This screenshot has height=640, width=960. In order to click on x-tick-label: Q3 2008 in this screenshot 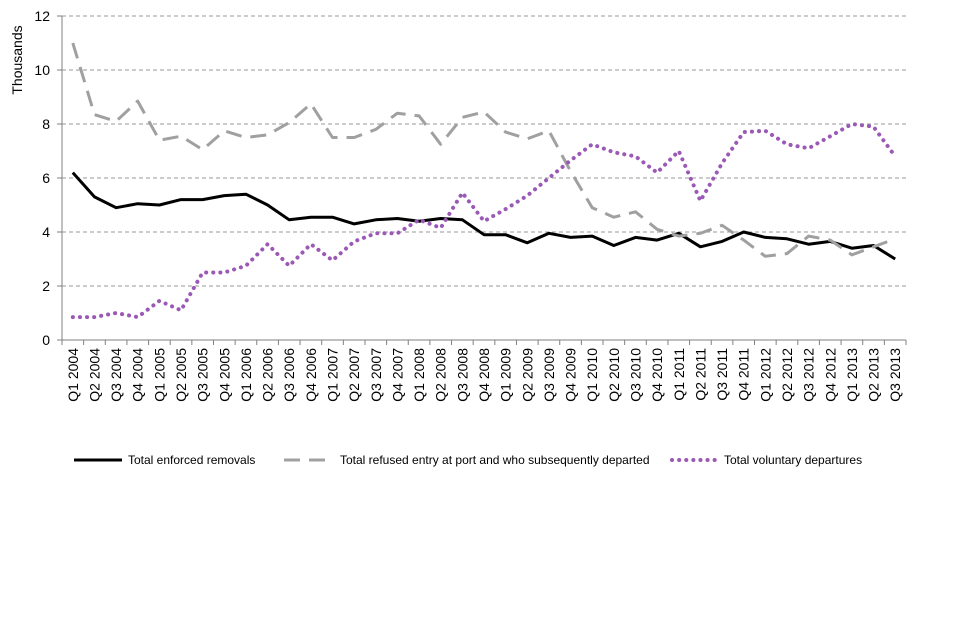, I will do `click(462, 375)`.